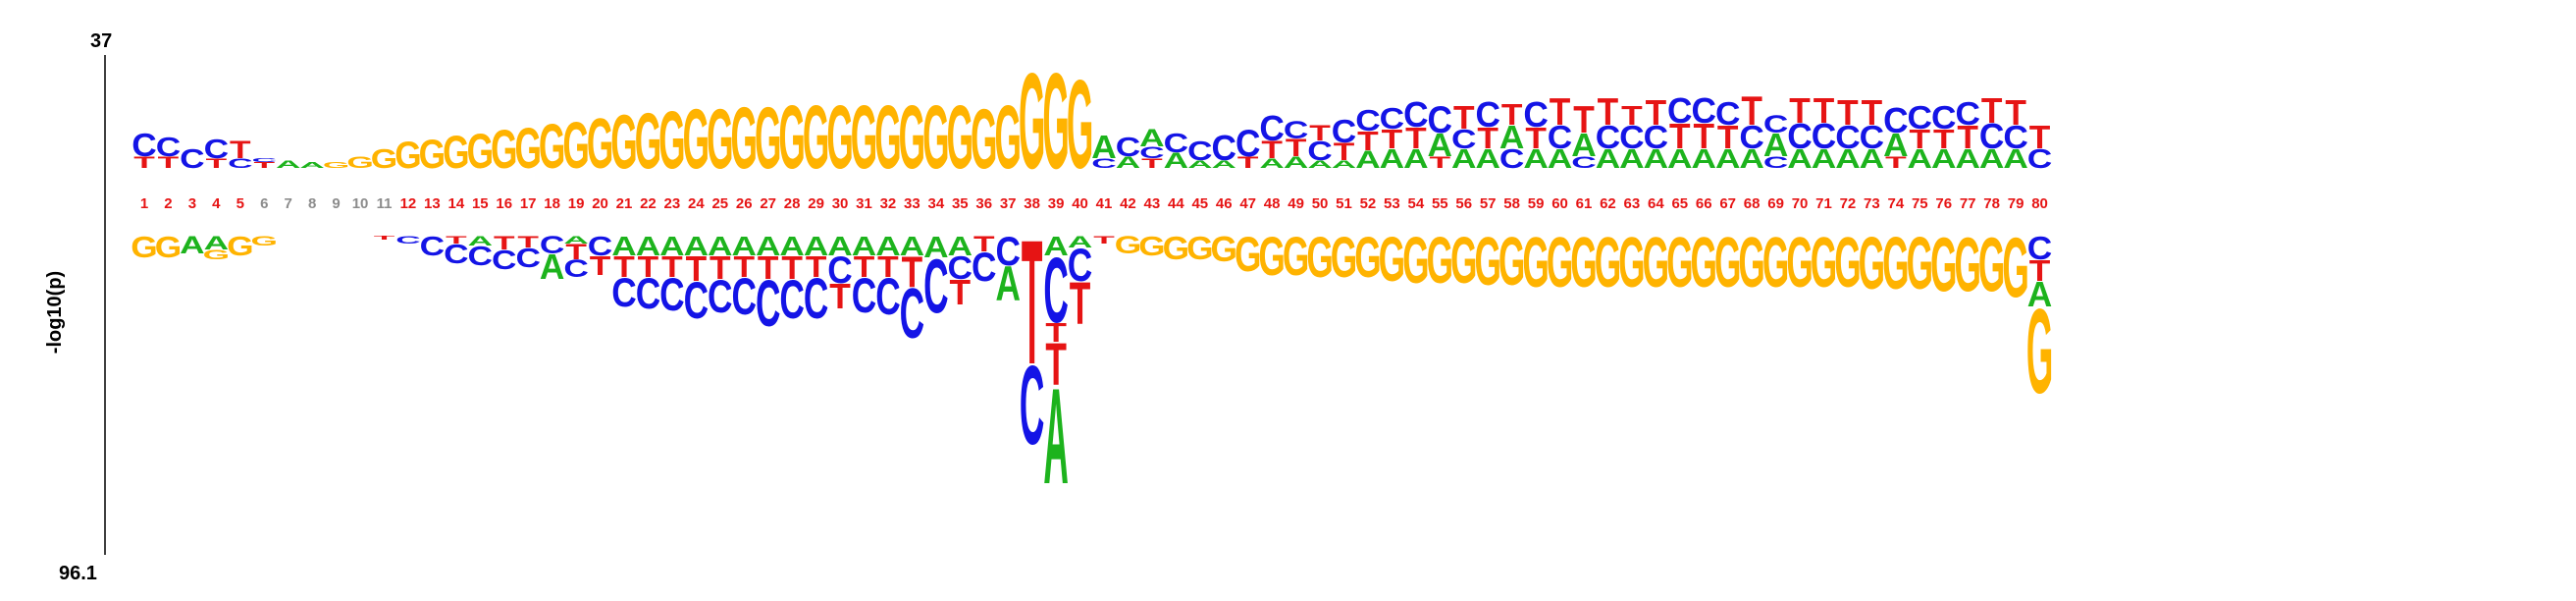 The height and width of the screenshot is (601, 2576). Describe the element at coordinates (240, 246) in the screenshot. I see `glyph-G-pos-5-down-0: G` at that location.